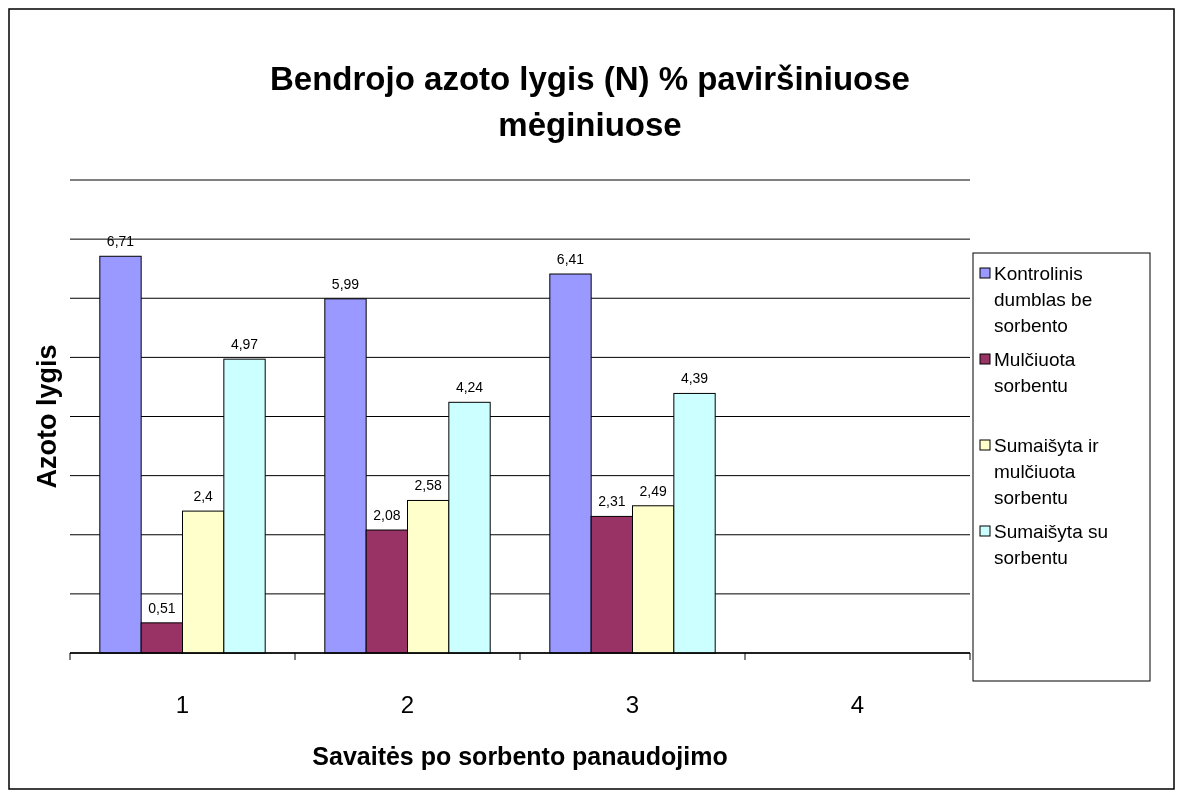 This screenshot has height=798, width=1183. What do you see at coordinates (469, 387) in the screenshot?
I see `data-label: 4,24` at bounding box center [469, 387].